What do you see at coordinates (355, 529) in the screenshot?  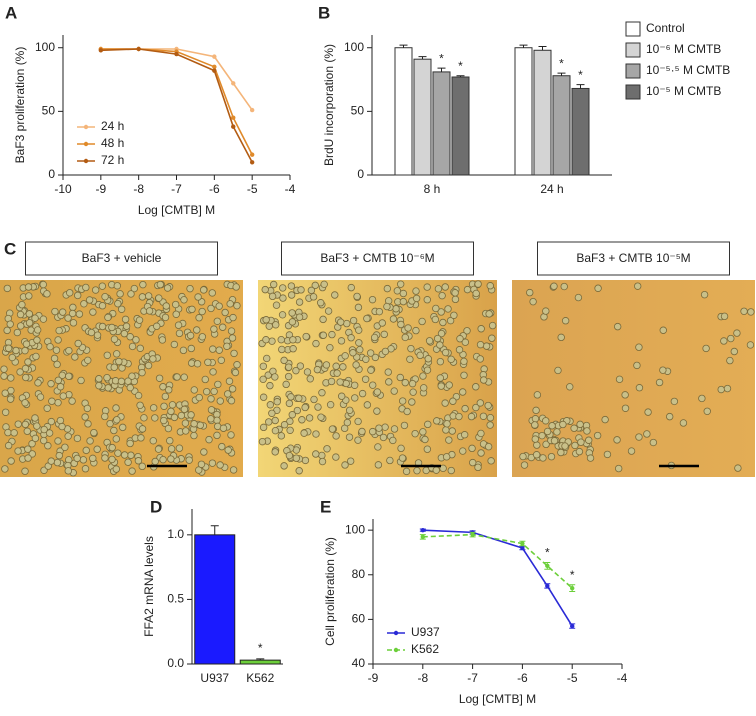 I see `y-tick-label: 100` at bounding box center [355, 529].